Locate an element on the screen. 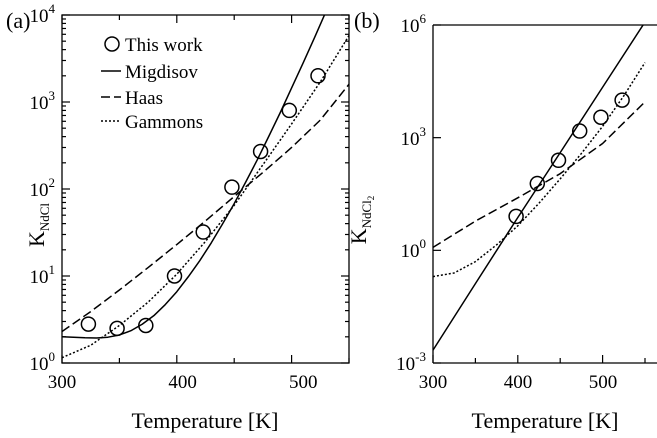 The image size is (657, 438). panel-a-ylabel: KNdCl is located at coordinates (38, 225).